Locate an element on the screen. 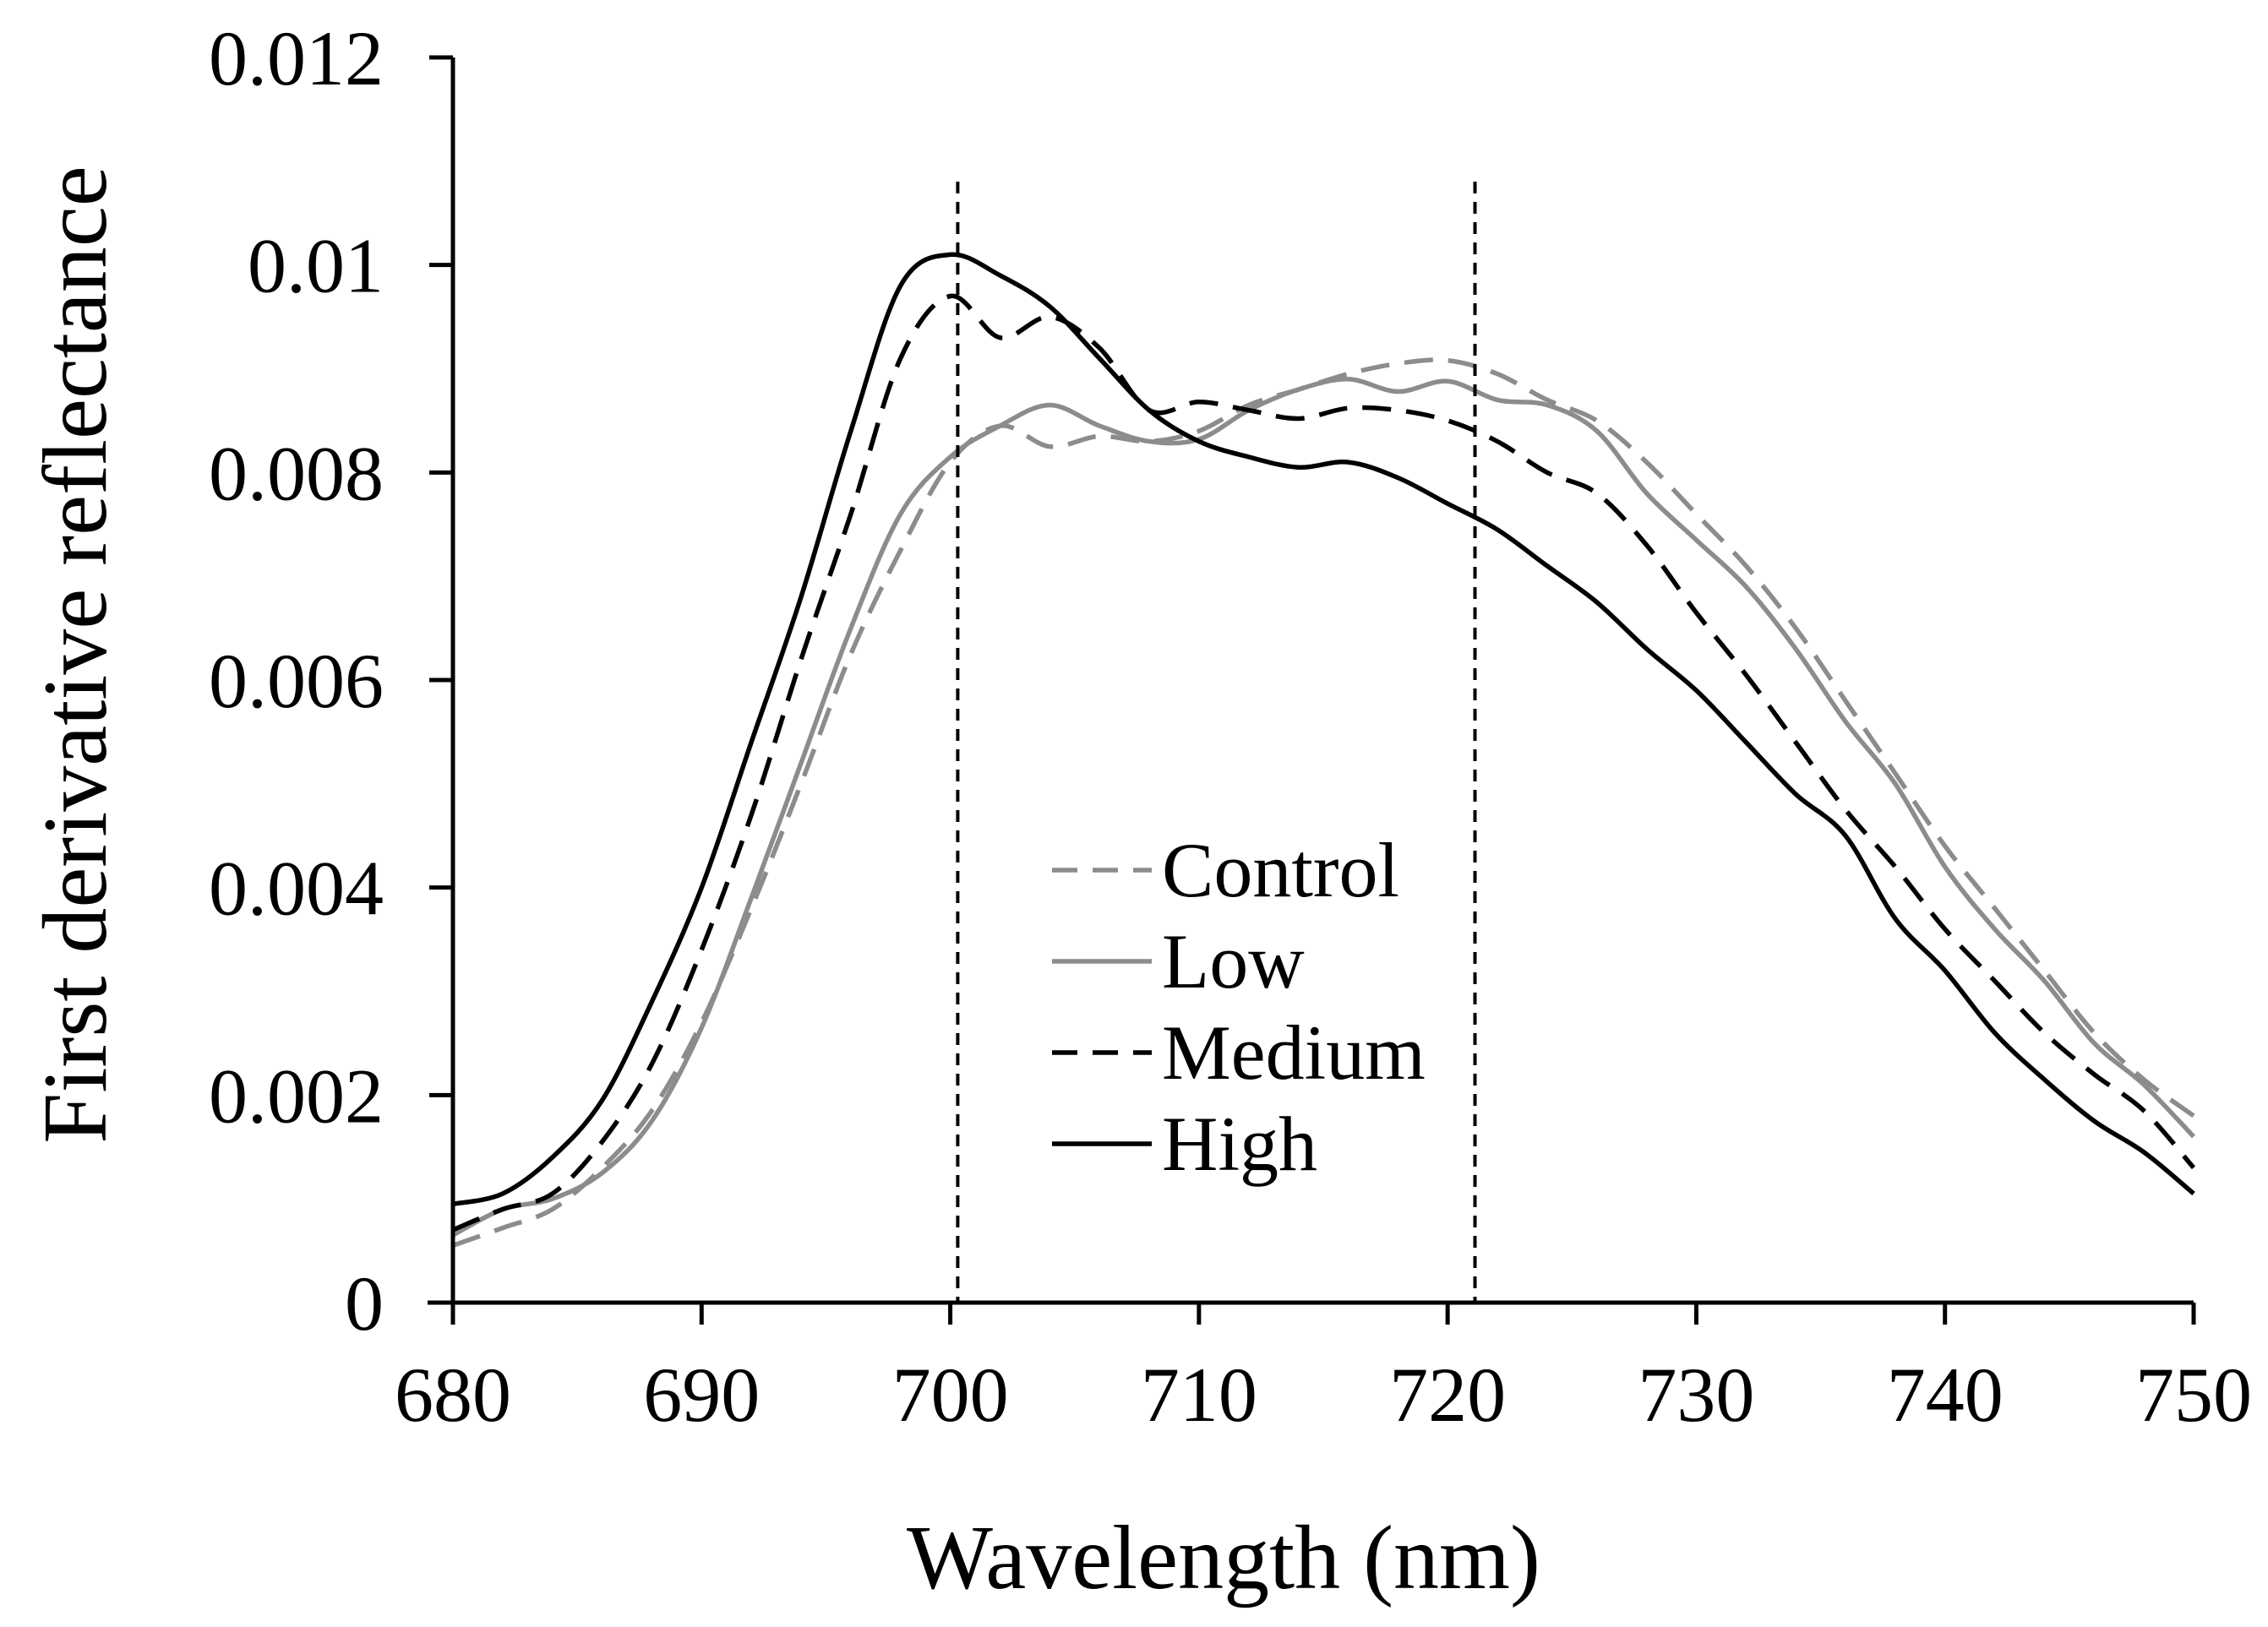 The width and height of the screenshot is (2268, 1627). legend-label-medium: Medium is located at coordinates (1294, 1052).